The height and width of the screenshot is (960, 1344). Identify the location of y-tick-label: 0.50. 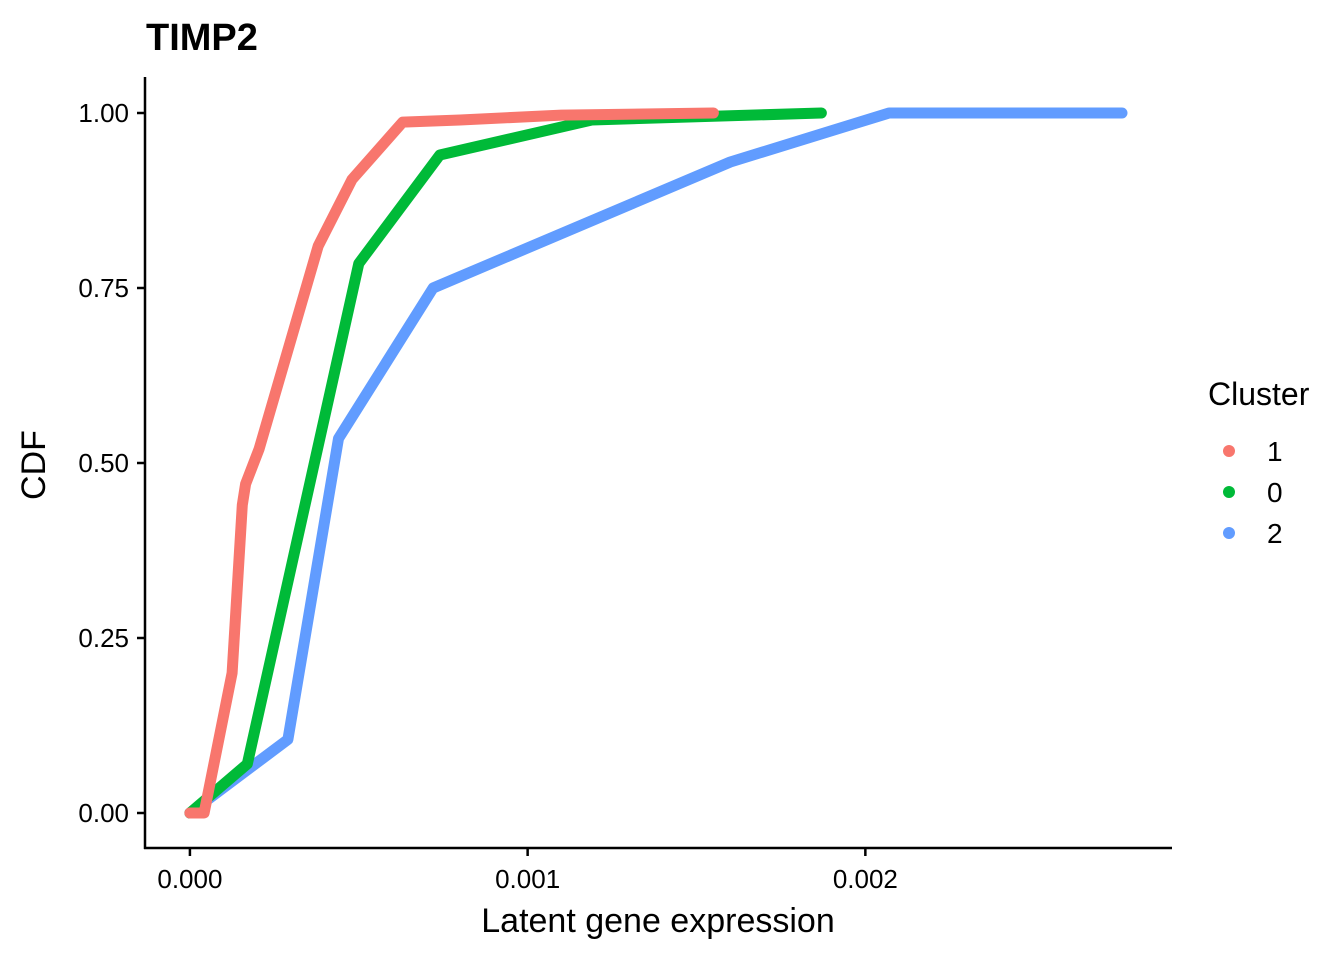
(103, 463).